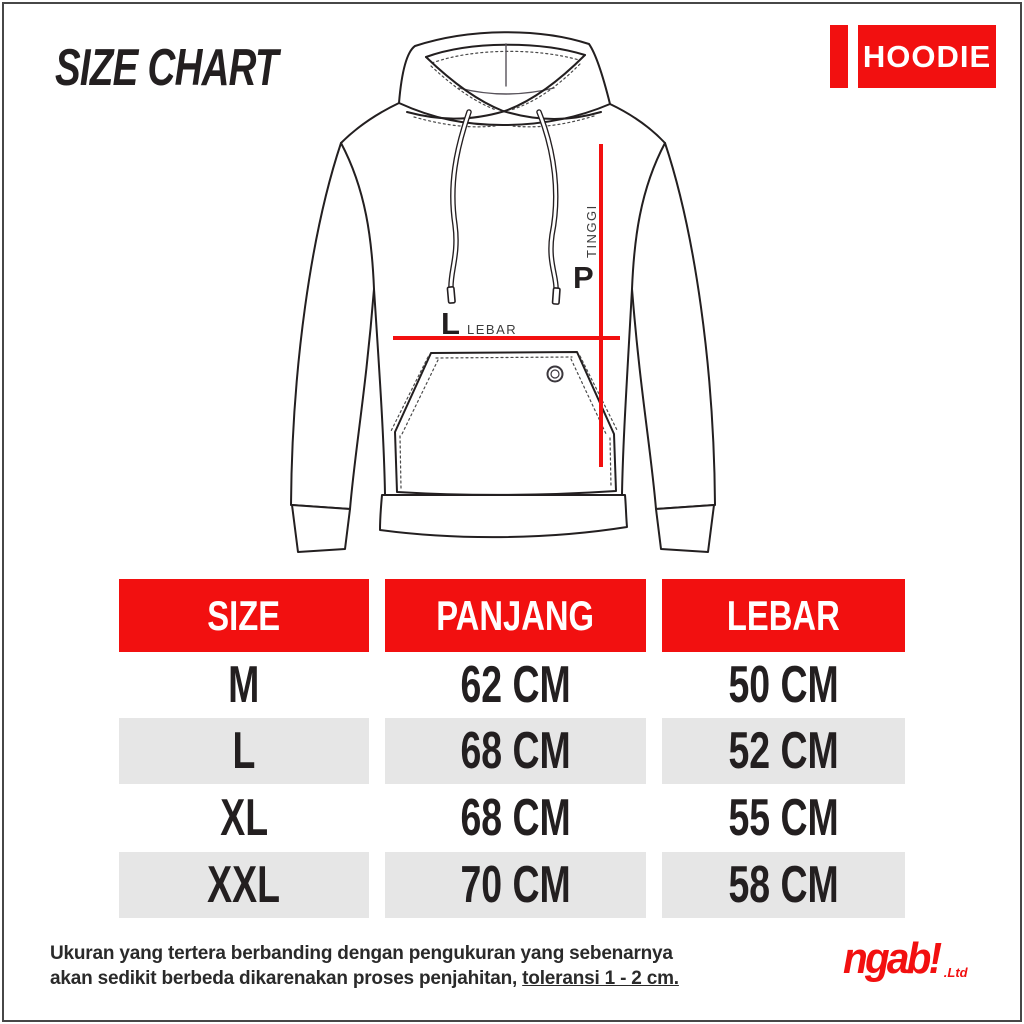 This screenshot has width=1024, height=1024. I want to click on left-shoulder-seam, so click(370, 123).